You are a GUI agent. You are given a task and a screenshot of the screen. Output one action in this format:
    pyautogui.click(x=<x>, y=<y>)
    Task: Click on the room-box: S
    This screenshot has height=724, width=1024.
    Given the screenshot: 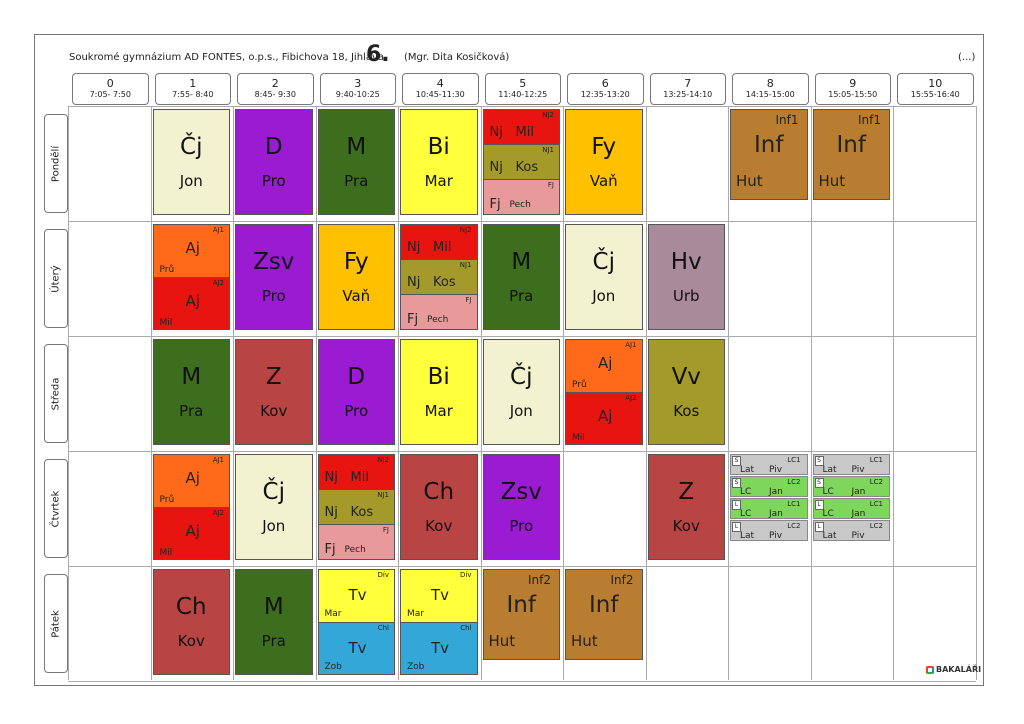 What is the action you would take?
    pyautogui.click(x=819, y=461)
    